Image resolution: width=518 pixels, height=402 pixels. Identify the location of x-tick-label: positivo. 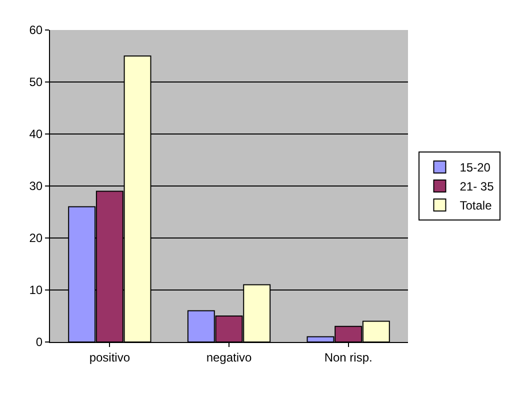
(109, 357).